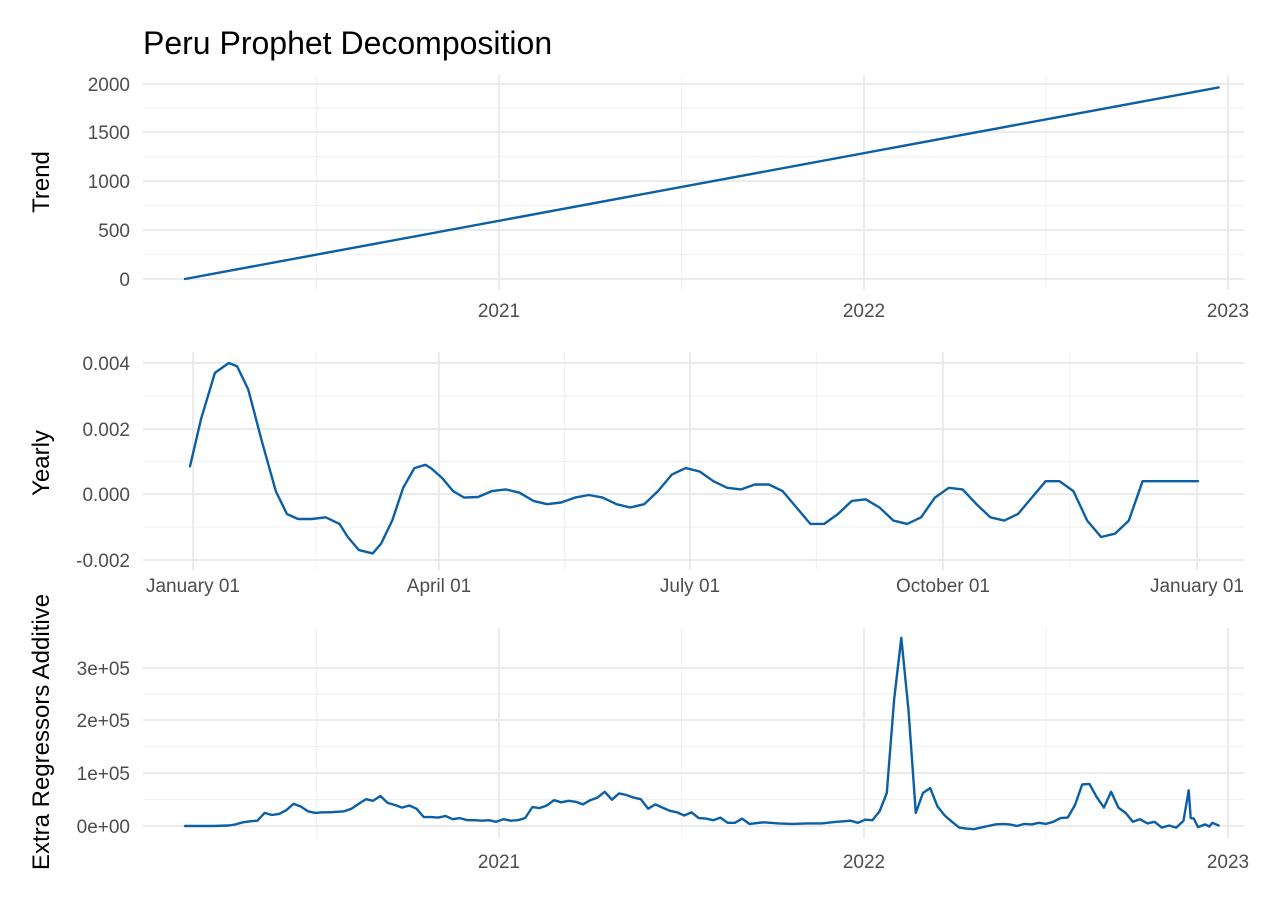 This screenshot has width=1274, height=904. What do you see at coordinates (109, 133) in the screenshot?
I see `y-tick-label: 1500` at bounding box center [109, 133].